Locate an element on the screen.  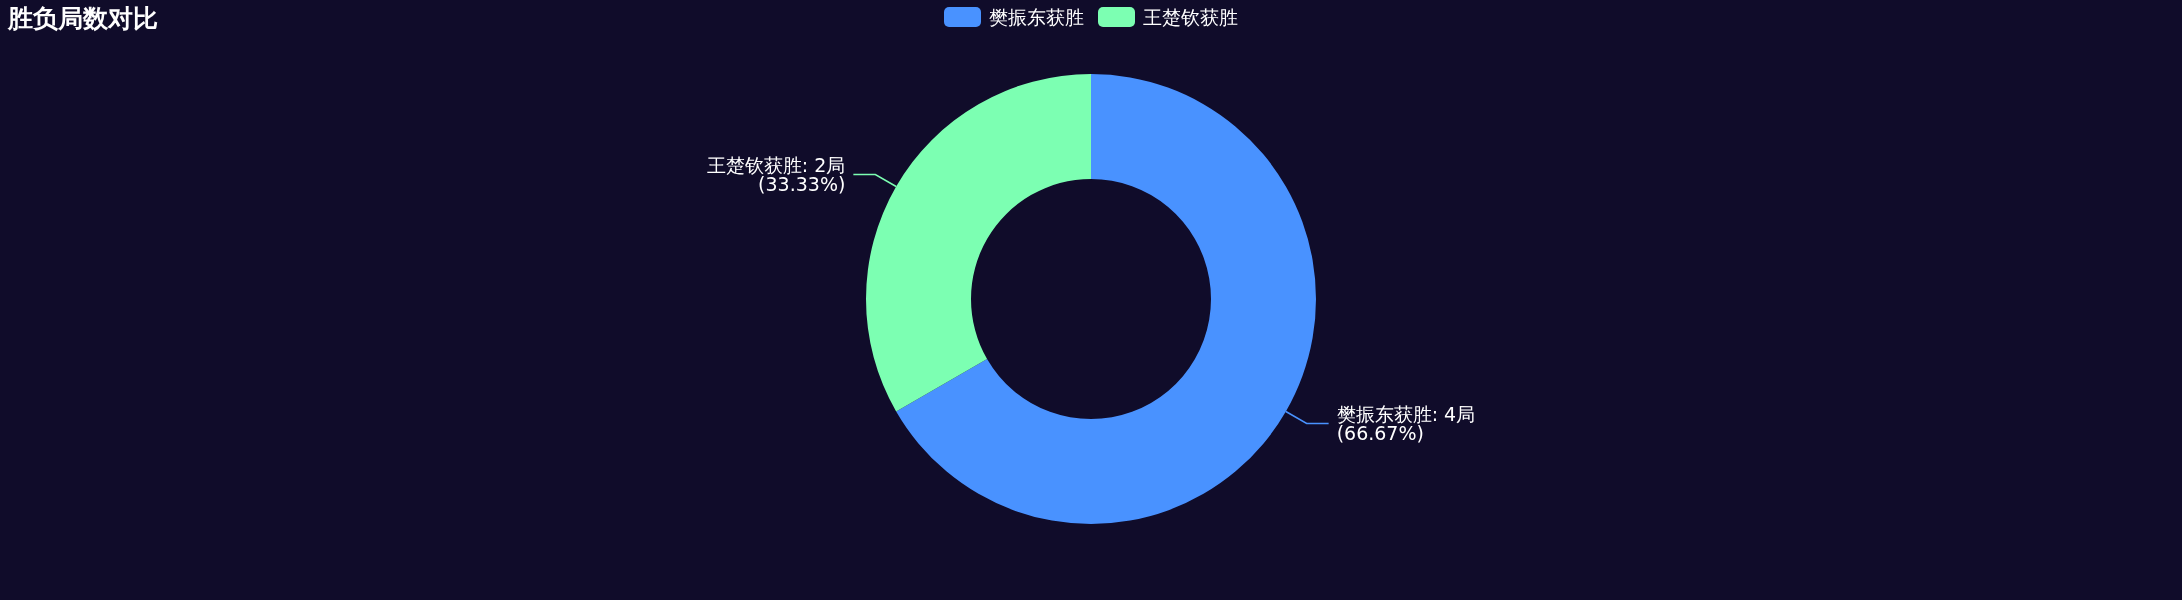
text: 胜负局数对比 is located at coordinates (82, 18).